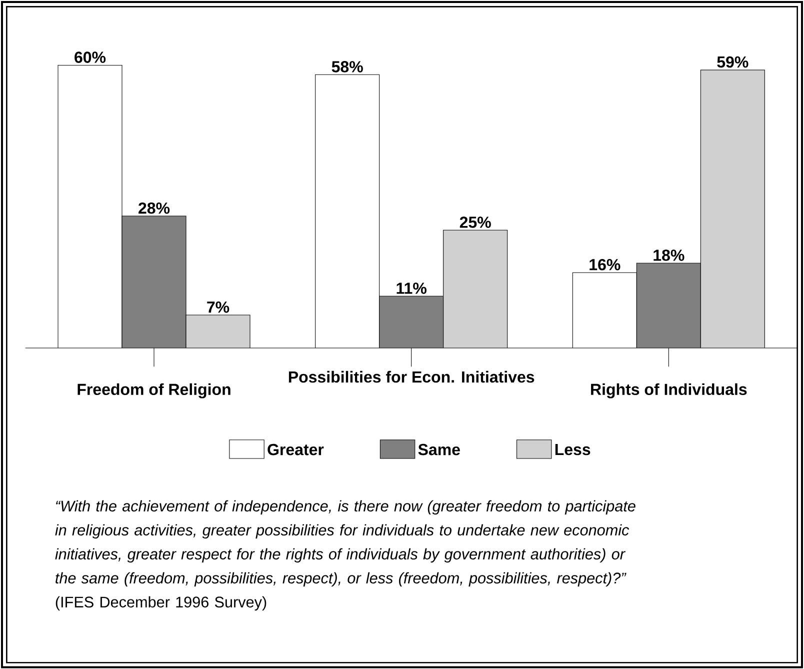 The height and width of the screenshot is (669, 804). Describe the element at coordinates (732, 62) in the screenshot. I see `data-label: 59%` at that location.